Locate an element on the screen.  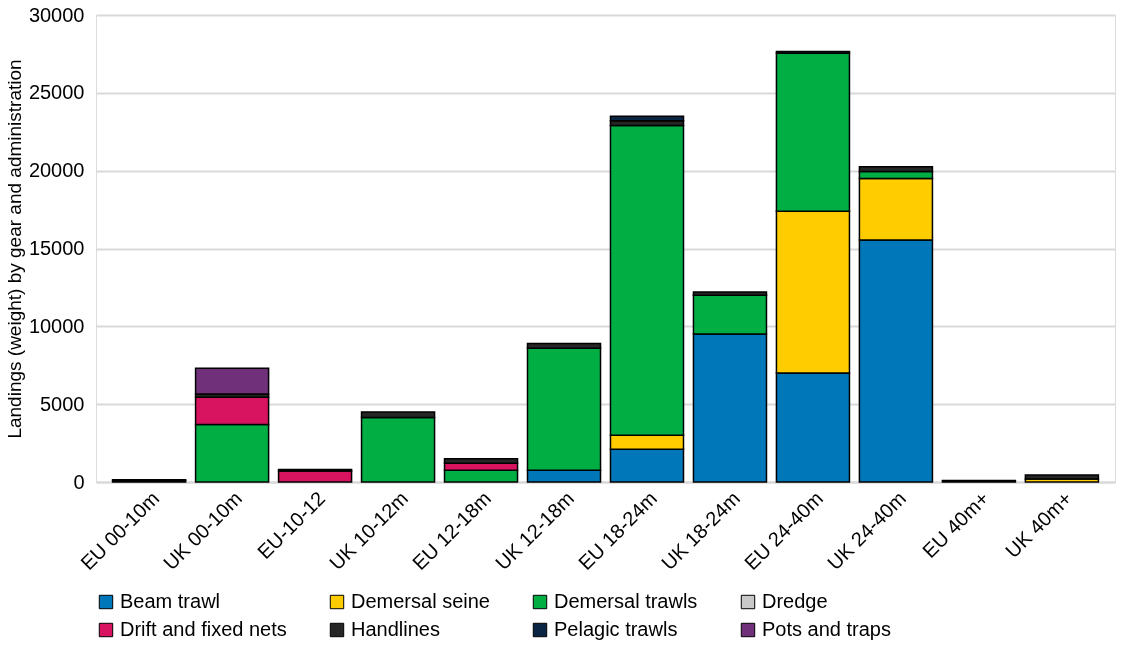
legend-label: Handlines is located at coordinates (395, 629).